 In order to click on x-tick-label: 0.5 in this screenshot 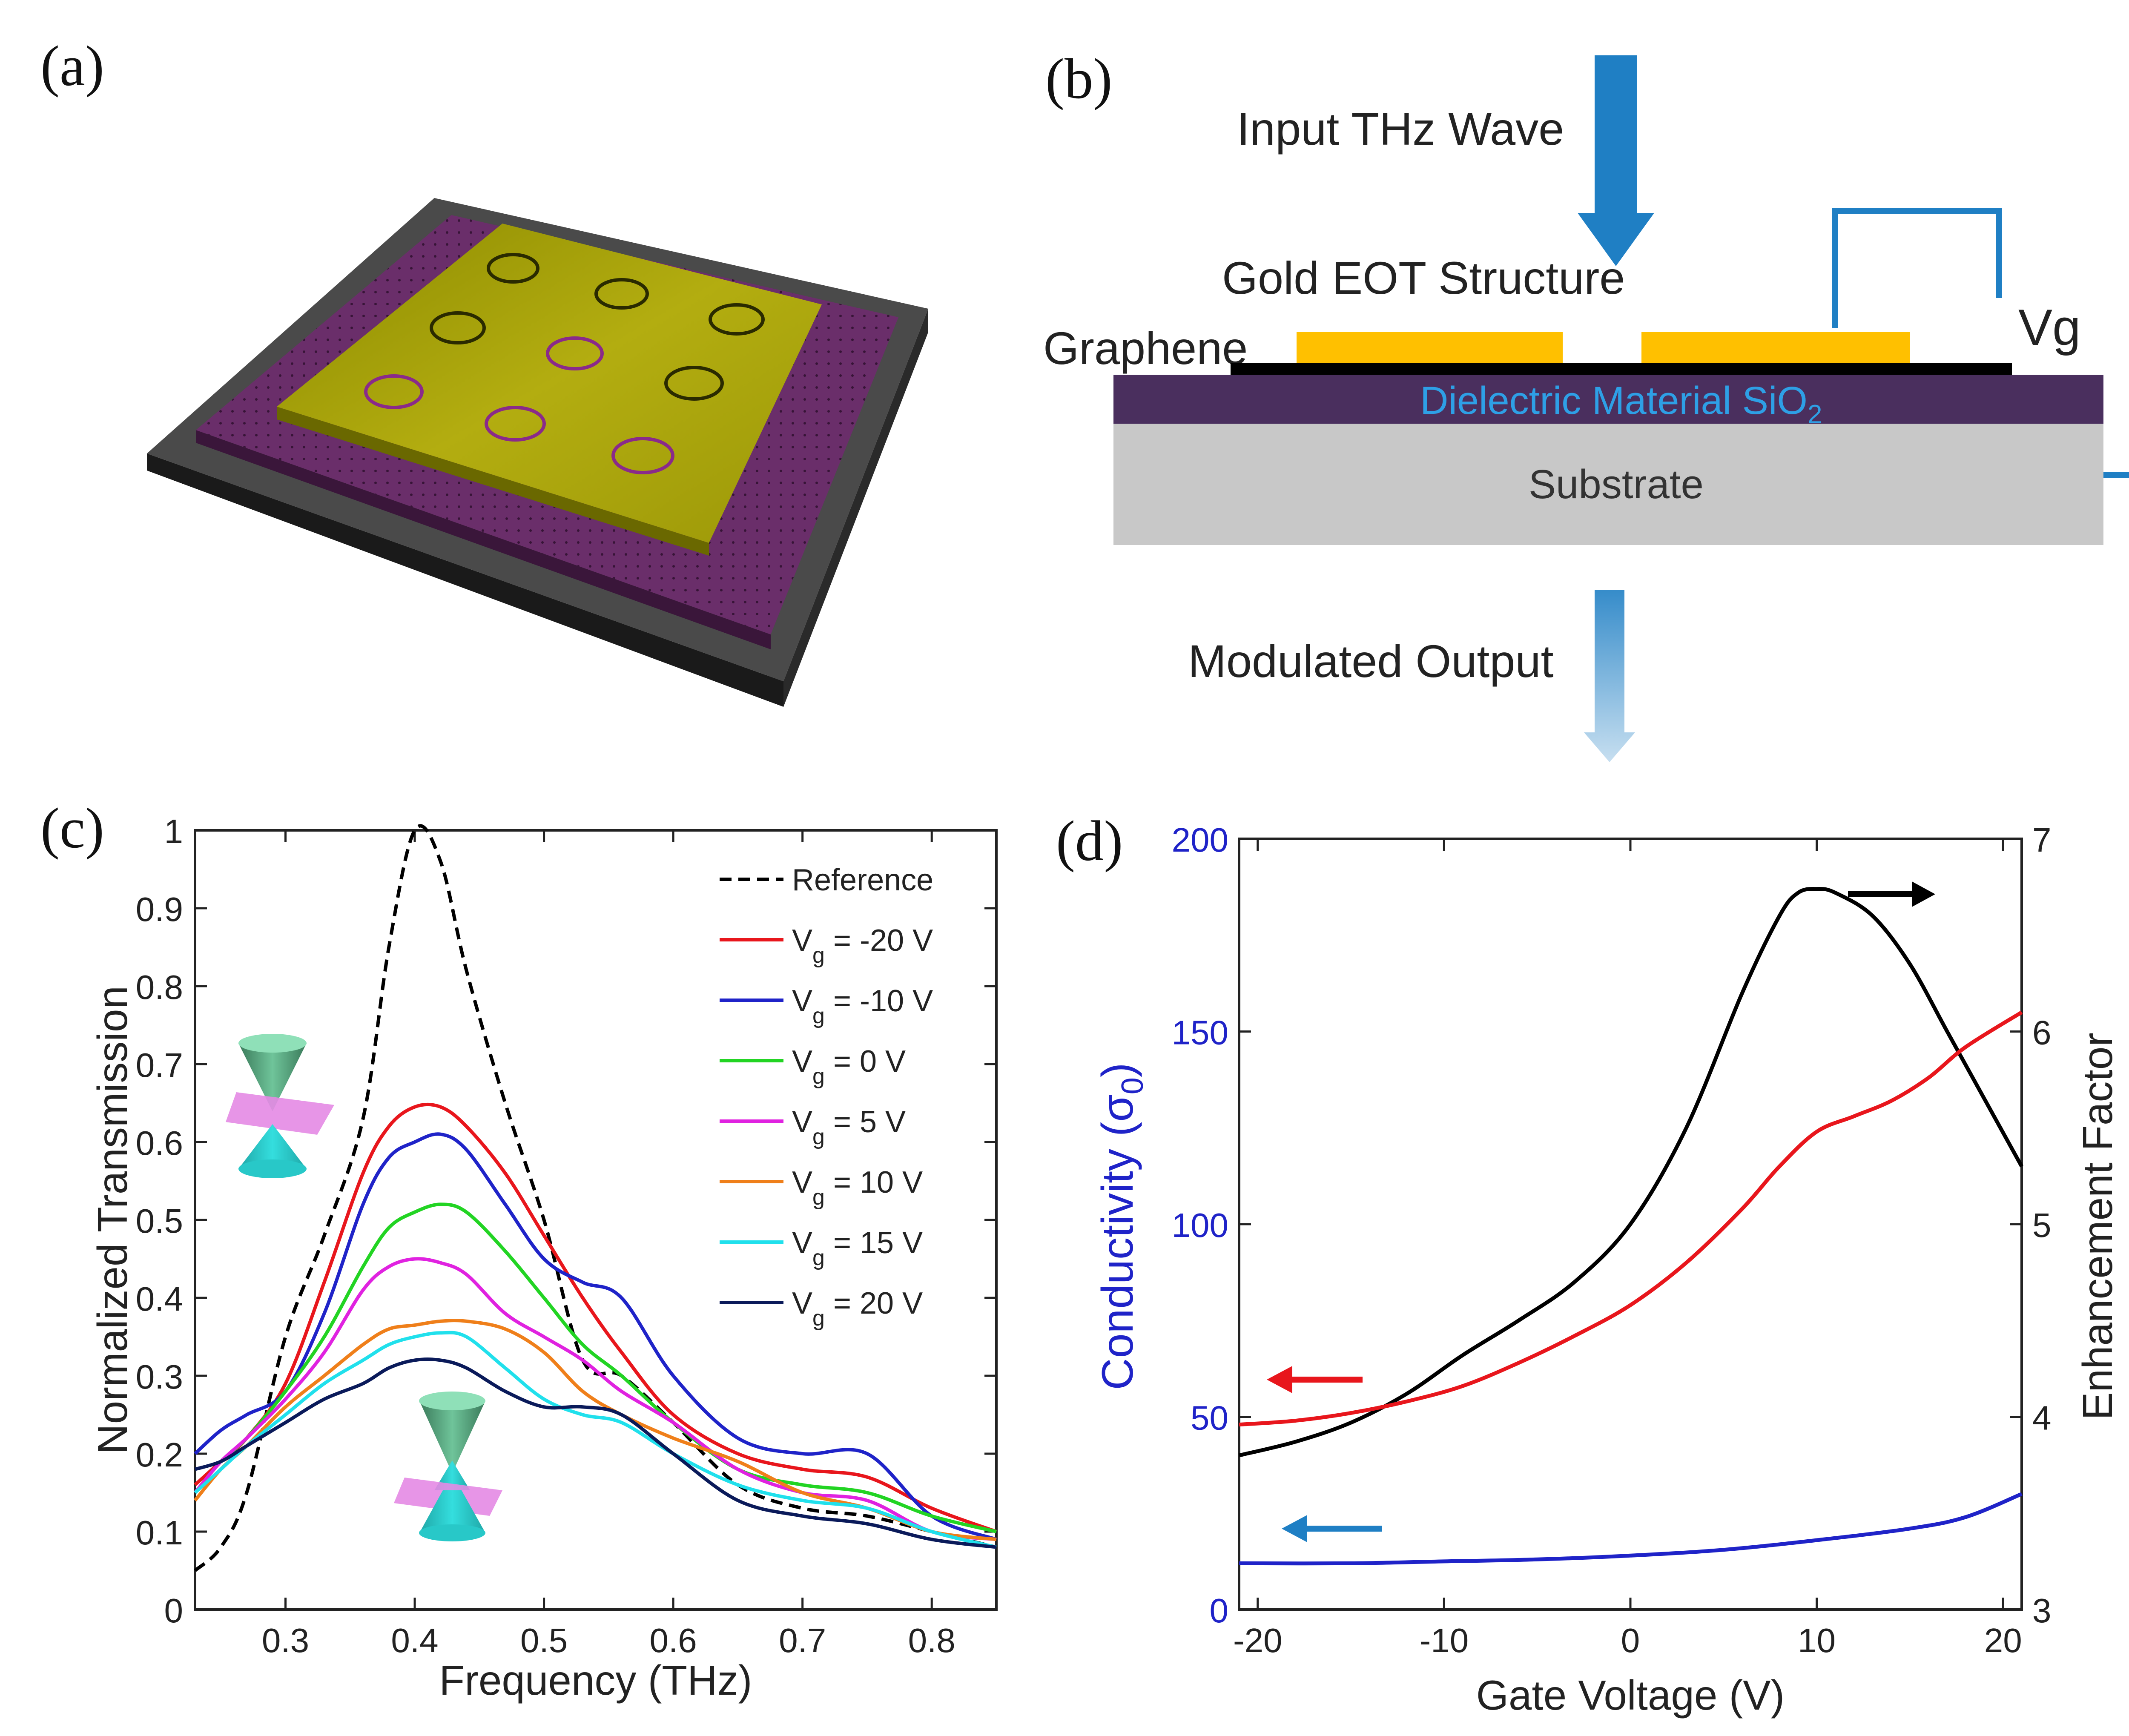, I will do `click(544, 1640)`.